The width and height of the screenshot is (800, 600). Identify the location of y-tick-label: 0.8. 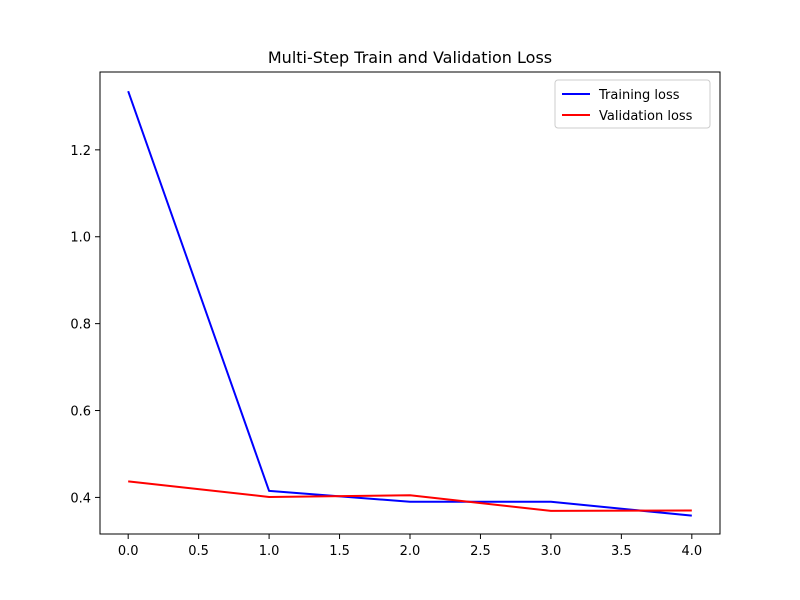
(80, 325).